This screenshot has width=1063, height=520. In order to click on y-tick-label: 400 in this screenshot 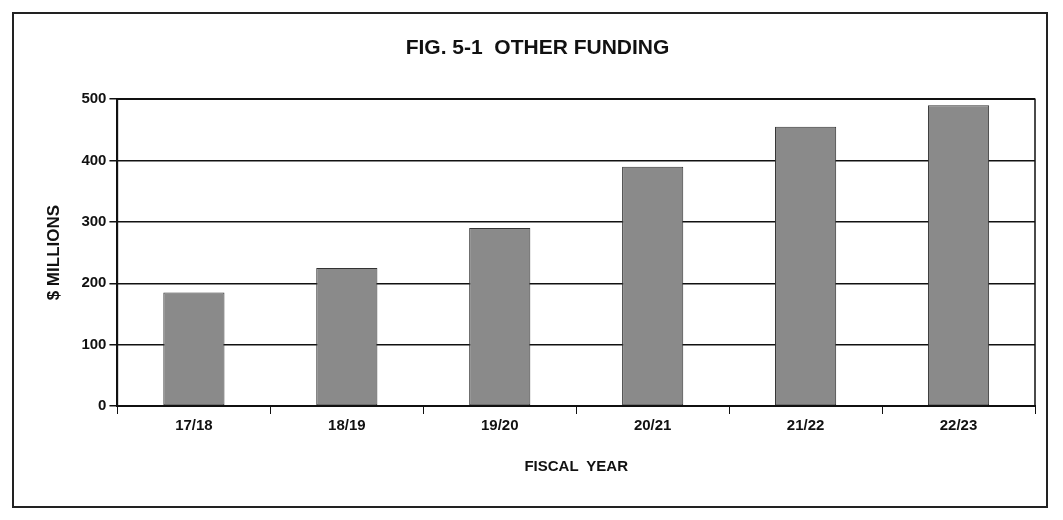, I will do `click(94, 159)`.